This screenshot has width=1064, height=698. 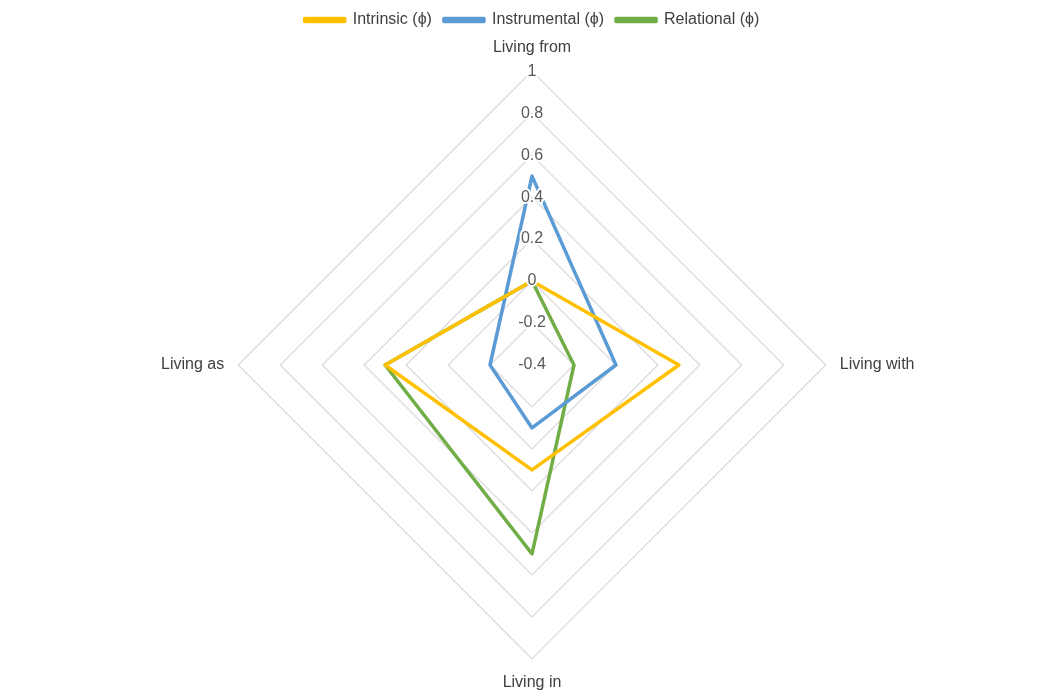 What do you see at coordinates (877, 364) in the screenshot?
I see `spoke-label: Living with` at bounding box center [877, 364].